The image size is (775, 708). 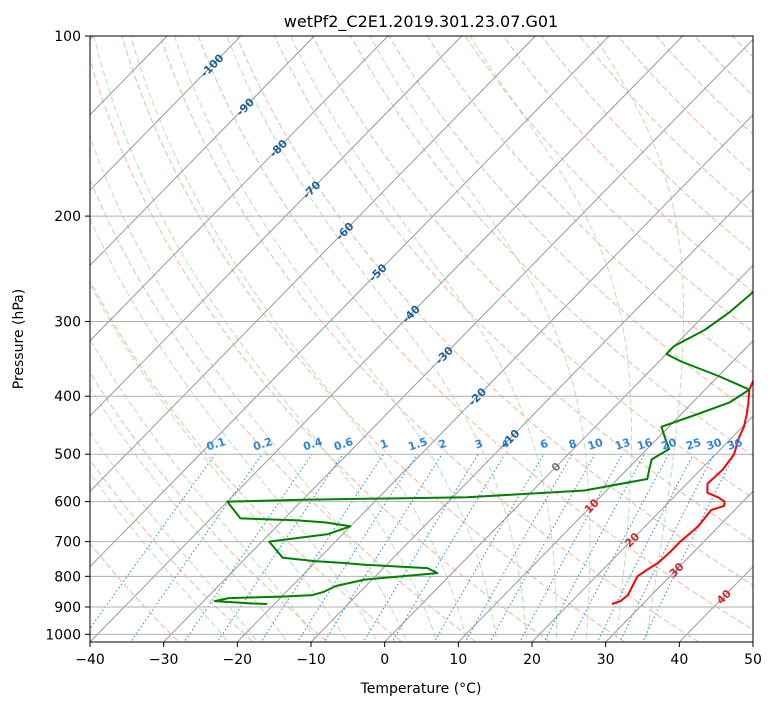 I want to click on mixing-ratio-label: 0.6, so click(x=343, y=444).